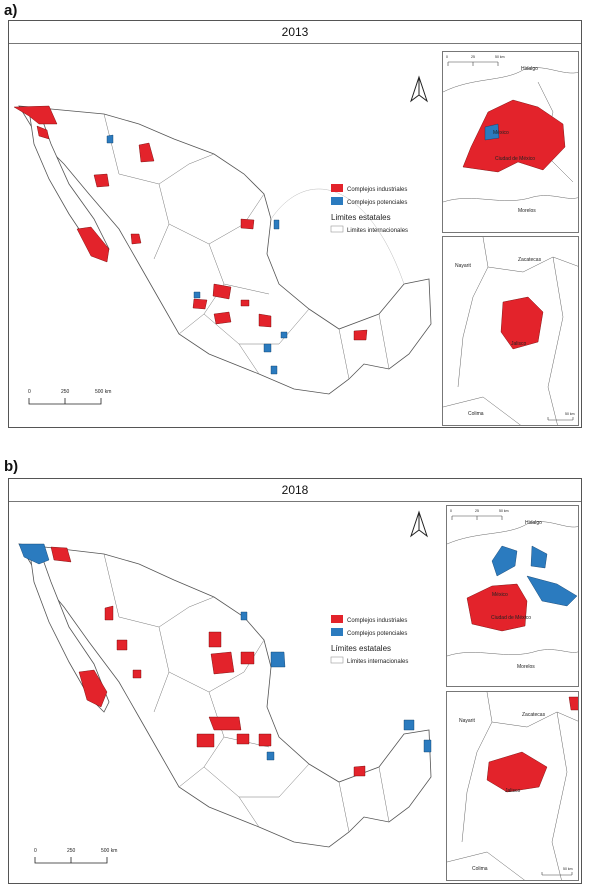 This screenshot has width=592, height=890. What do you see at coordinates (101, 180) in the screenshot?
I see `industrial-hermosillo` at bounding box center [101, 180].